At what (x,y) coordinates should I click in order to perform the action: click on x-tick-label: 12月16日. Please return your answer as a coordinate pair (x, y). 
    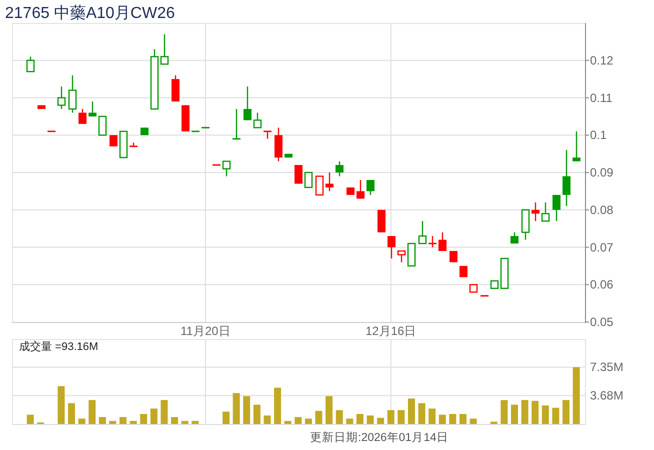
    Looking at the image, I should click on (391, 331).